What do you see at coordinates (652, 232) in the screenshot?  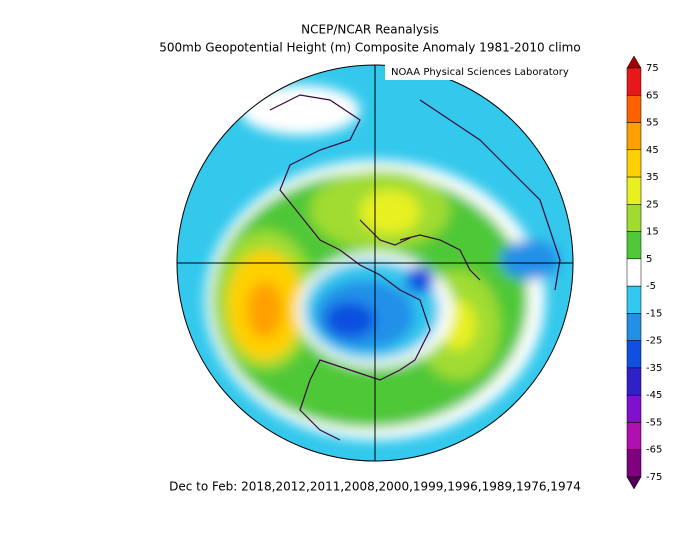 I see `colorbar-tick-label: 15` at bounding box center [652, 232].